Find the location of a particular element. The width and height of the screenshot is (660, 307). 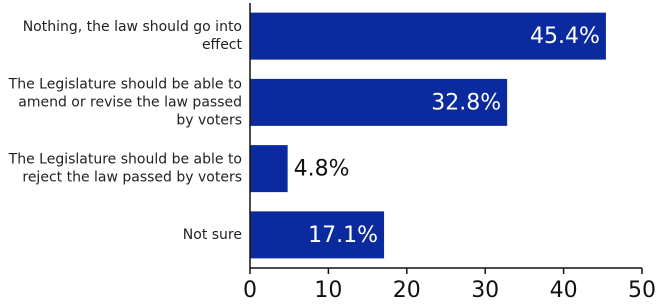

value-label: 17.1% is located at coordinates (343, 235).